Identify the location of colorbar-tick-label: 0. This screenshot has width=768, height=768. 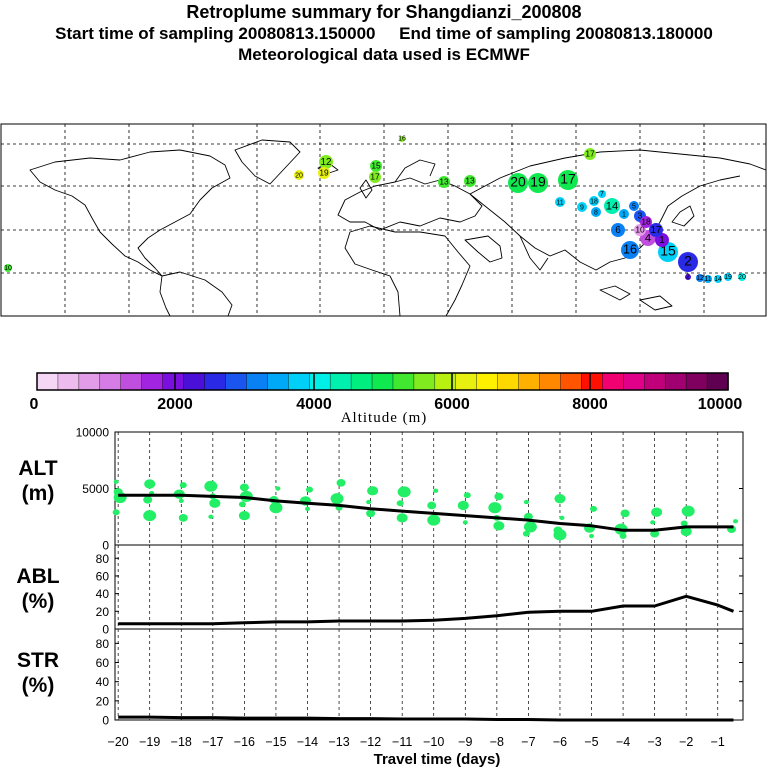
(34, 404).